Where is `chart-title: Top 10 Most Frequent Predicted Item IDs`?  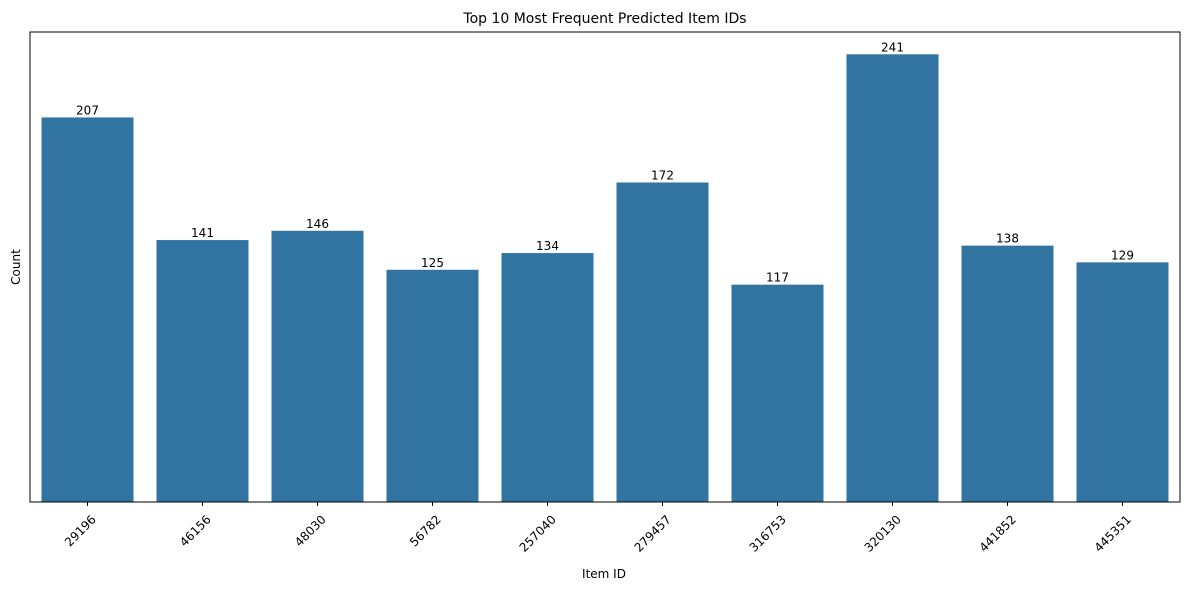 chart-title: Top 10 Most Frequent Predicted Item IDs is located at coordinates (604, 19).